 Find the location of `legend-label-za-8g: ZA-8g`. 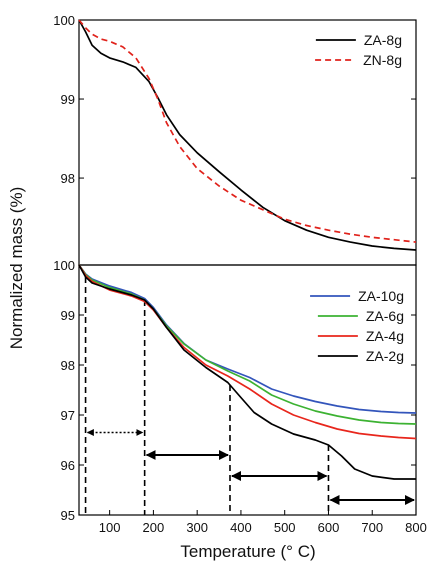

legend-label-za-8g: ZA-8g is located at coordinates (383, 40).